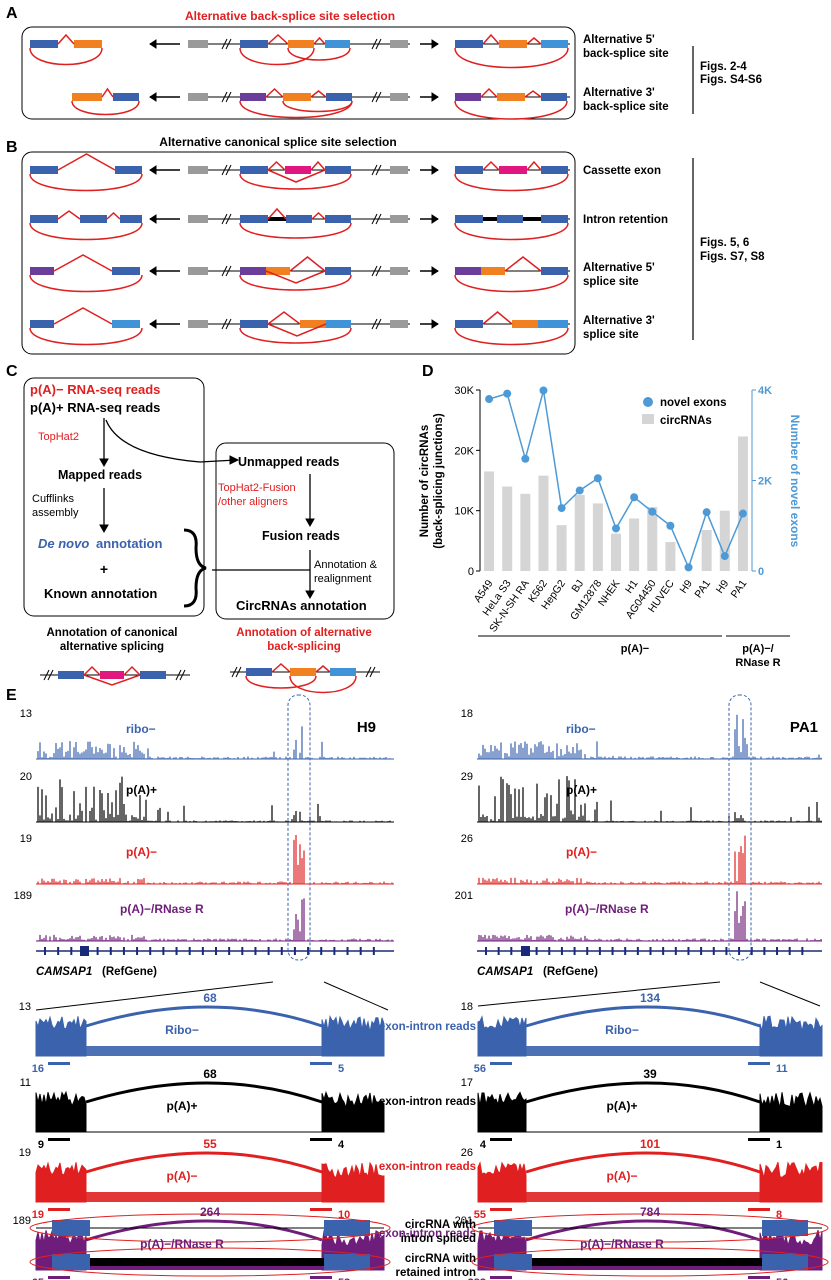 The height and width of the screenshot is (1280, 831). What do you see at coordinates (55, 513) in the screenshot?
I see `cufflinks: assembly` at bounding box center [55, 513].